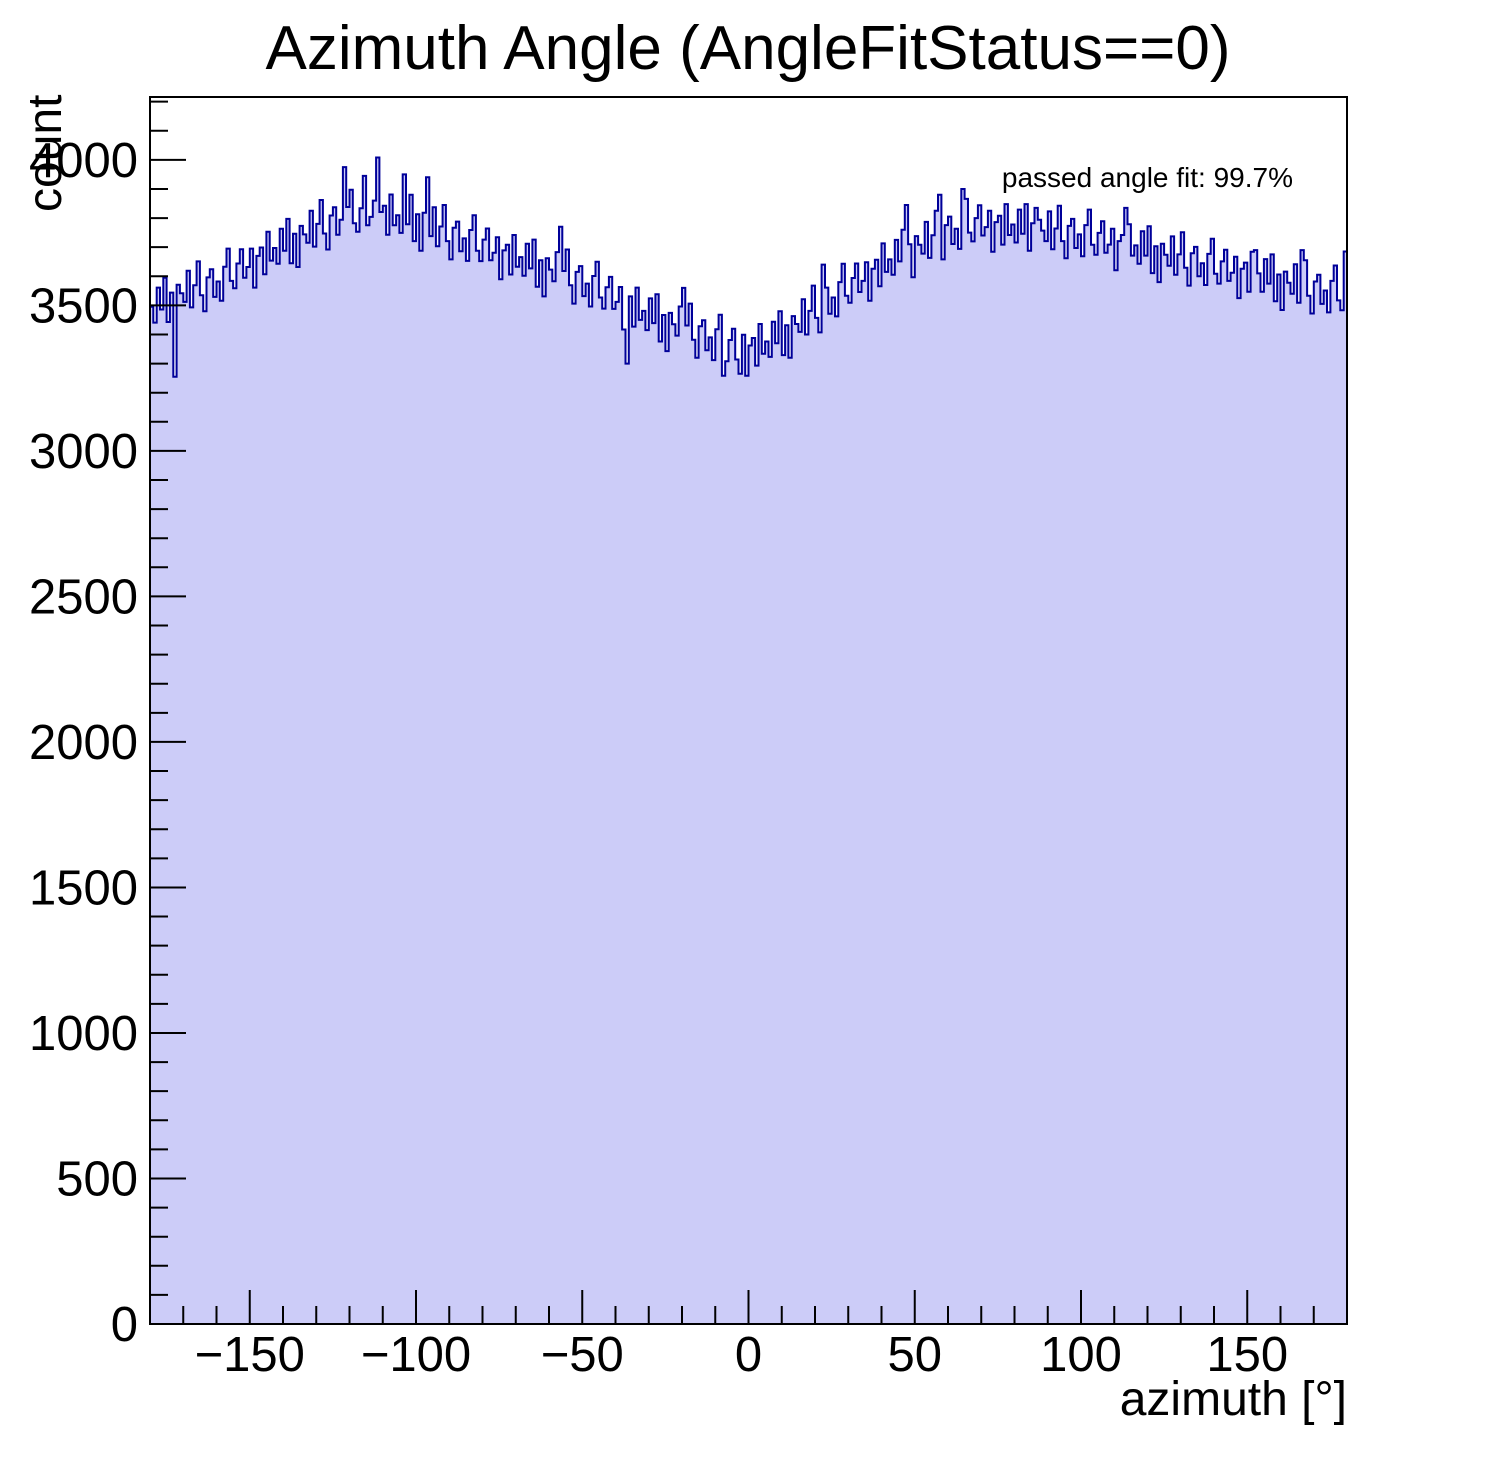 The width and height of the screenshot is (1496, 1472). I want to click on y-tick-label: 2500, so click(83, 597).